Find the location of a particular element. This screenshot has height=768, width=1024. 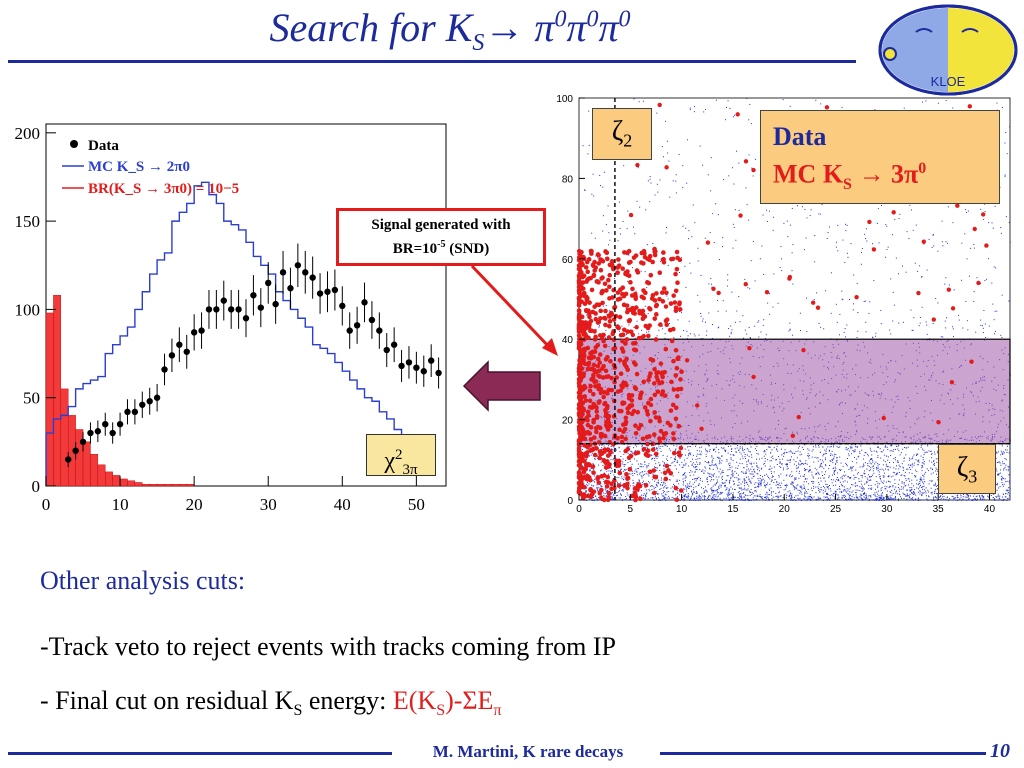

x-tick-label: 50 is located at coordinates (416, 504).